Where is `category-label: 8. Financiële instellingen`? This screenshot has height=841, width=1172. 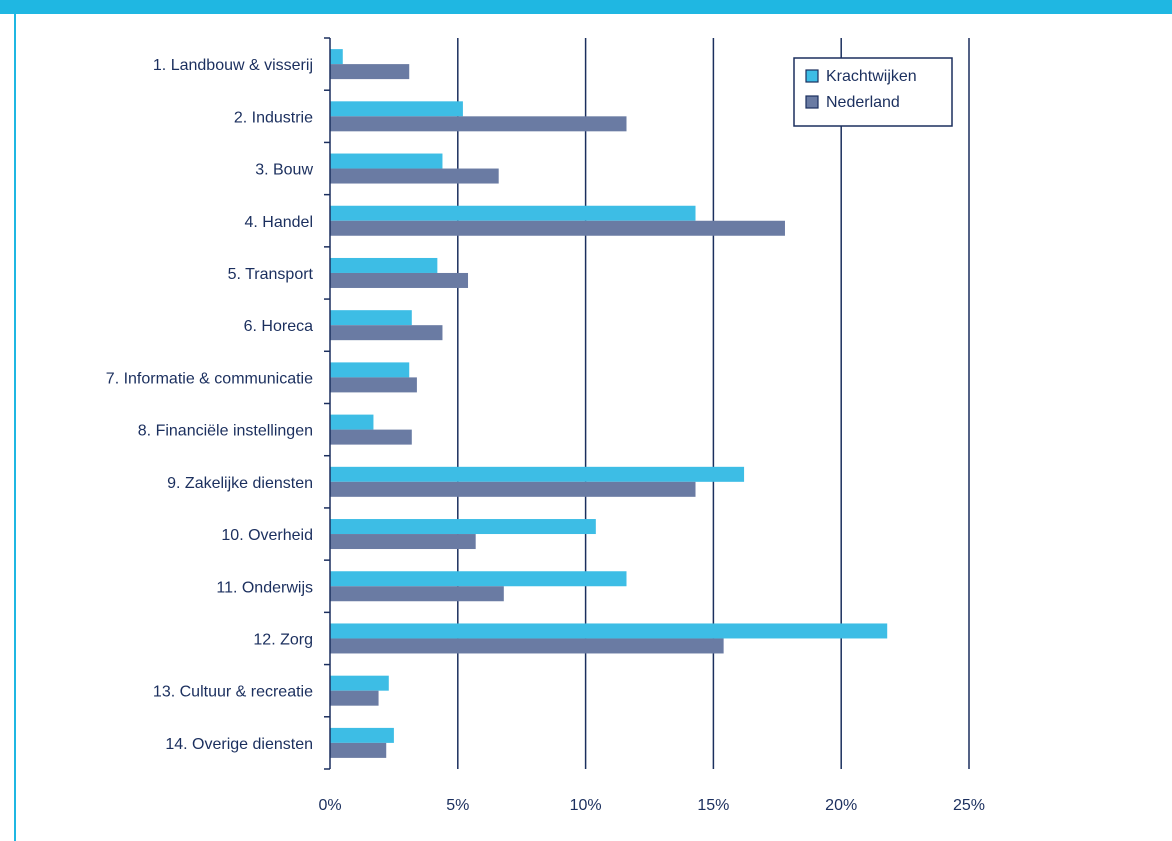
category-label: 8. Financiële instellingen is located at coordinates (225, 431).